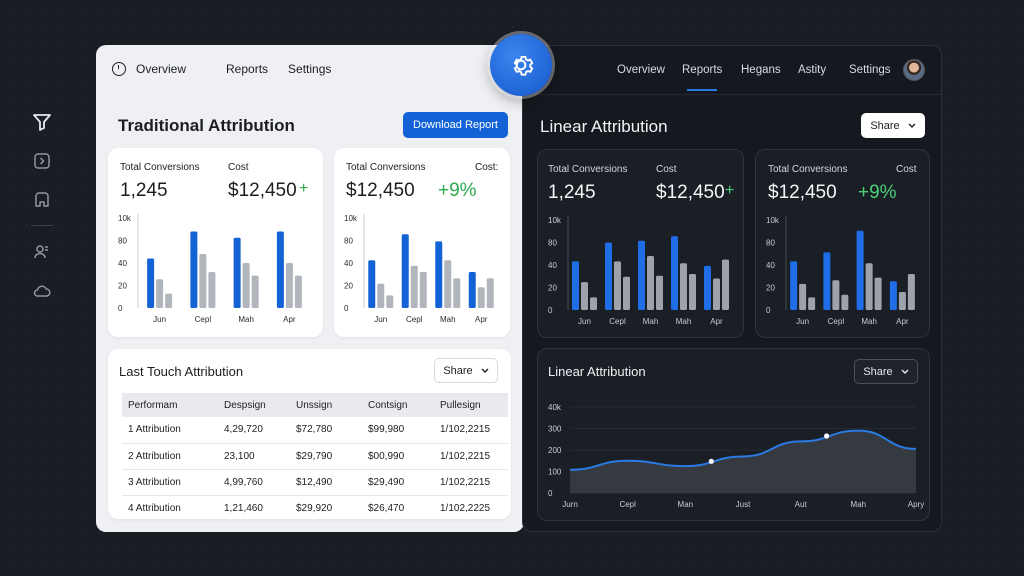  I want to click on settings-gear-button, so click(521, 65).